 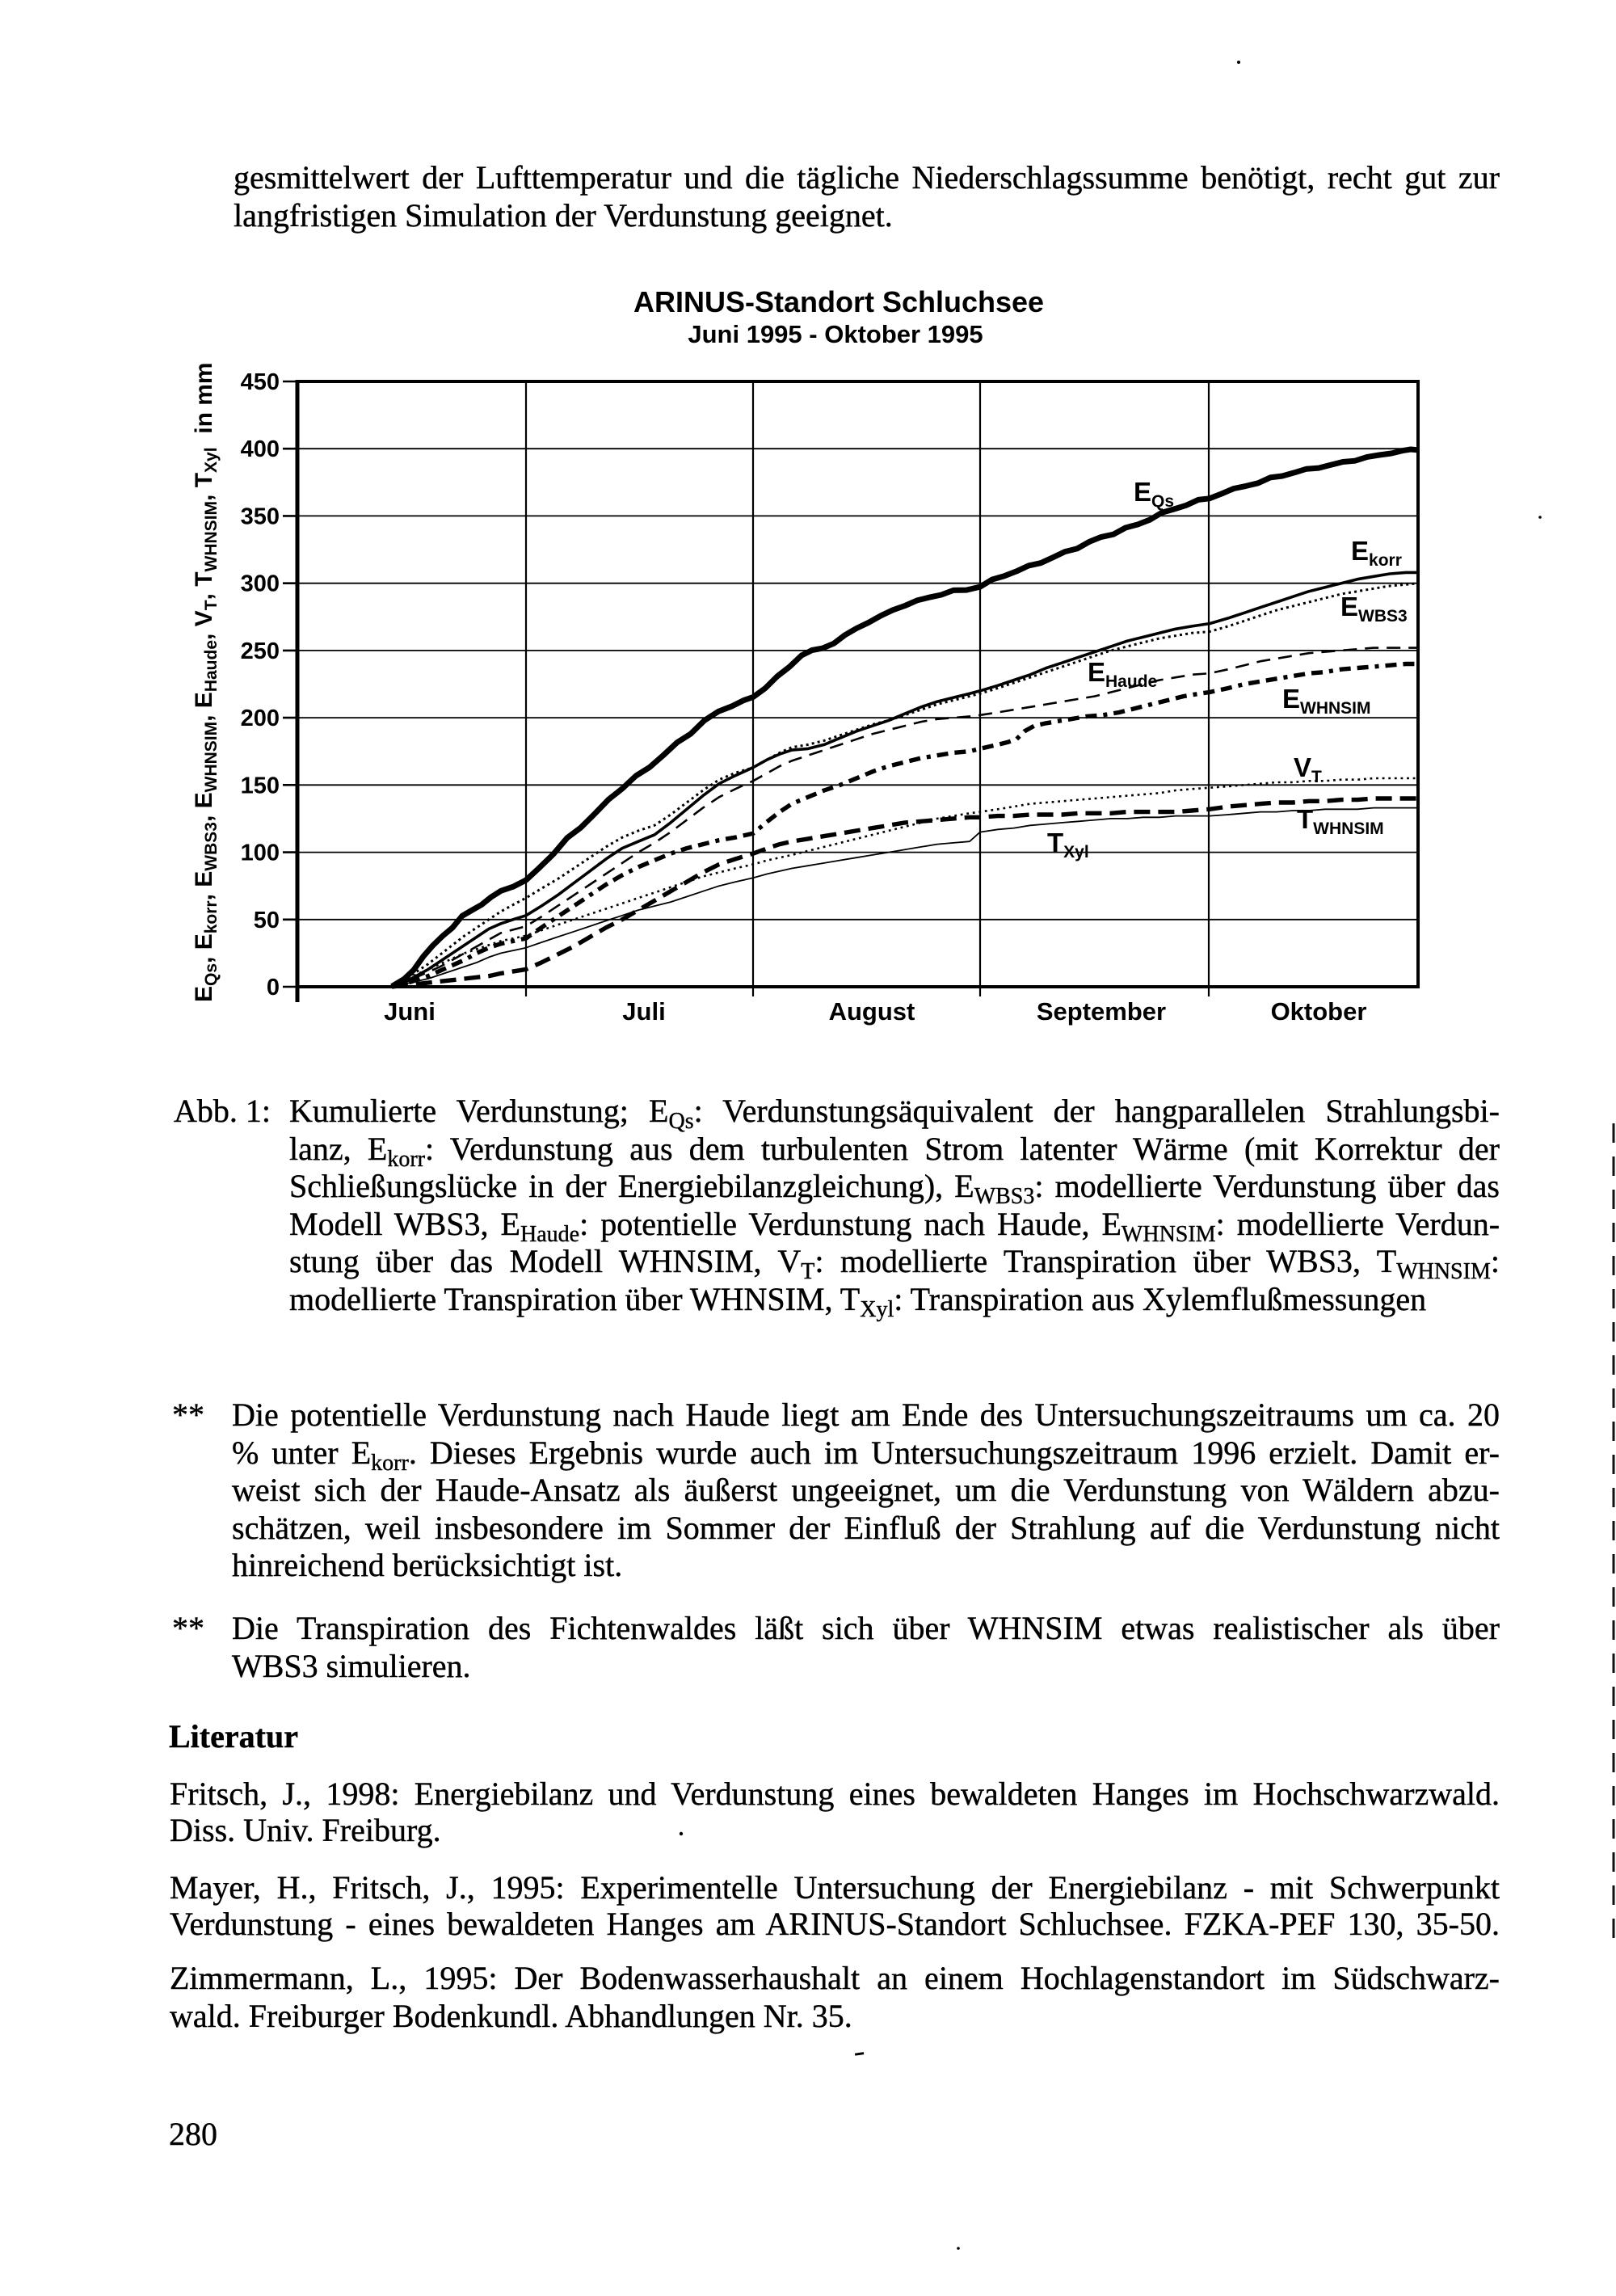 I want to click on svg-text: 400, so click(x=260, y=449).